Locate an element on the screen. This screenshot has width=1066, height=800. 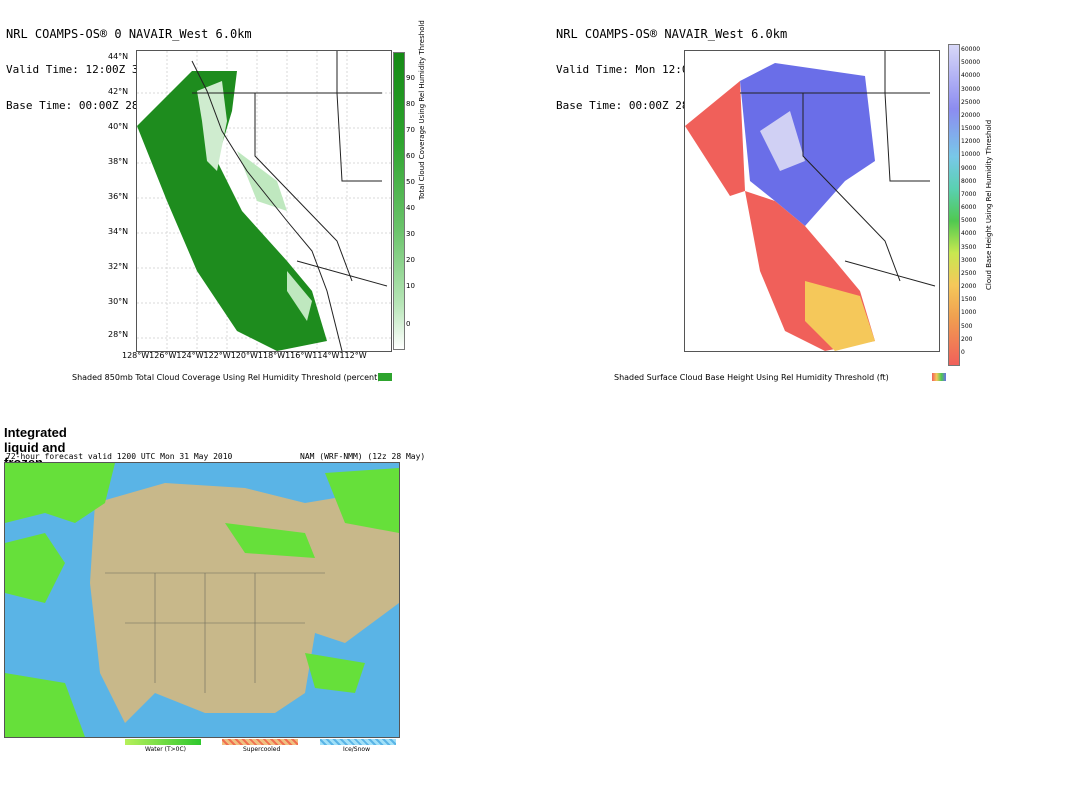
colorbar-tick: 12000 is located at coordinates (971, 142).